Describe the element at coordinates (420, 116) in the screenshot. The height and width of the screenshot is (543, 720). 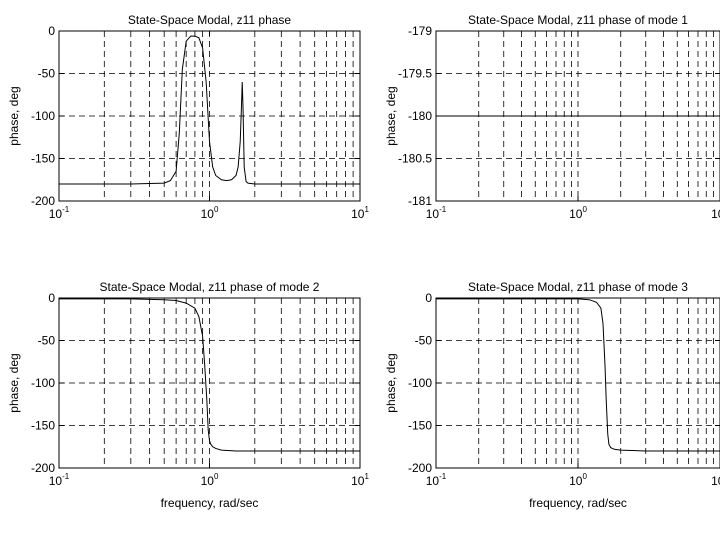
I see `y-tick-label: -180` at that location.